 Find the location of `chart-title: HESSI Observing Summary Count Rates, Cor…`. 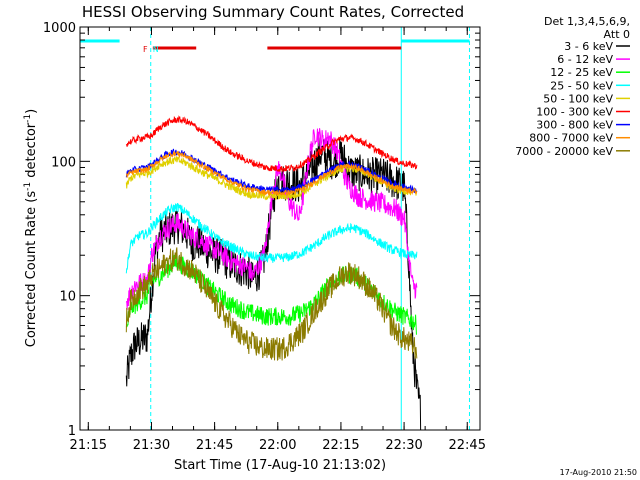

chart-title: HESSI Observing Summary Count Rates, Cor… is located at coordinates (273, 12).